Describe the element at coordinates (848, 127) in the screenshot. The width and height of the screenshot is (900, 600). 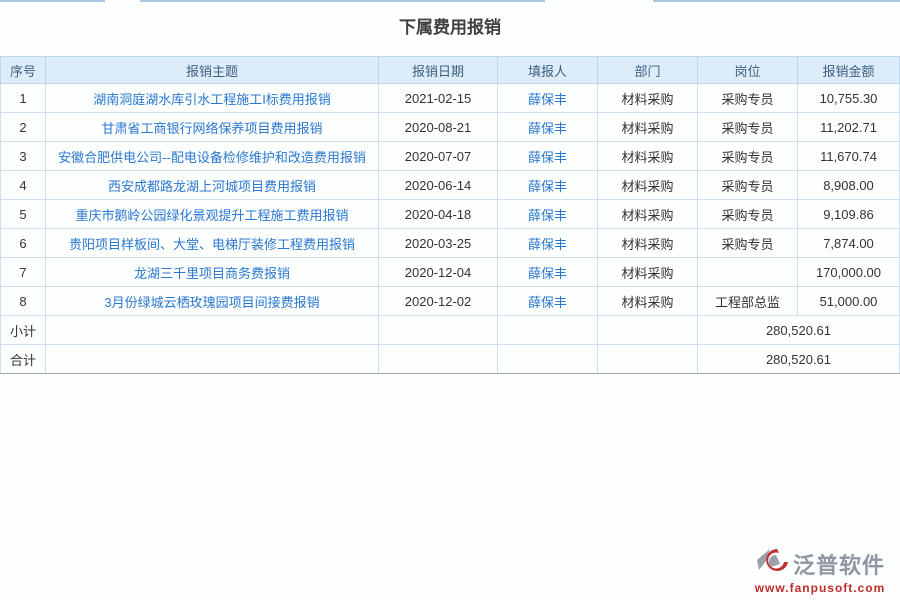
I see `amount-cell: 11,202.71` at that location.